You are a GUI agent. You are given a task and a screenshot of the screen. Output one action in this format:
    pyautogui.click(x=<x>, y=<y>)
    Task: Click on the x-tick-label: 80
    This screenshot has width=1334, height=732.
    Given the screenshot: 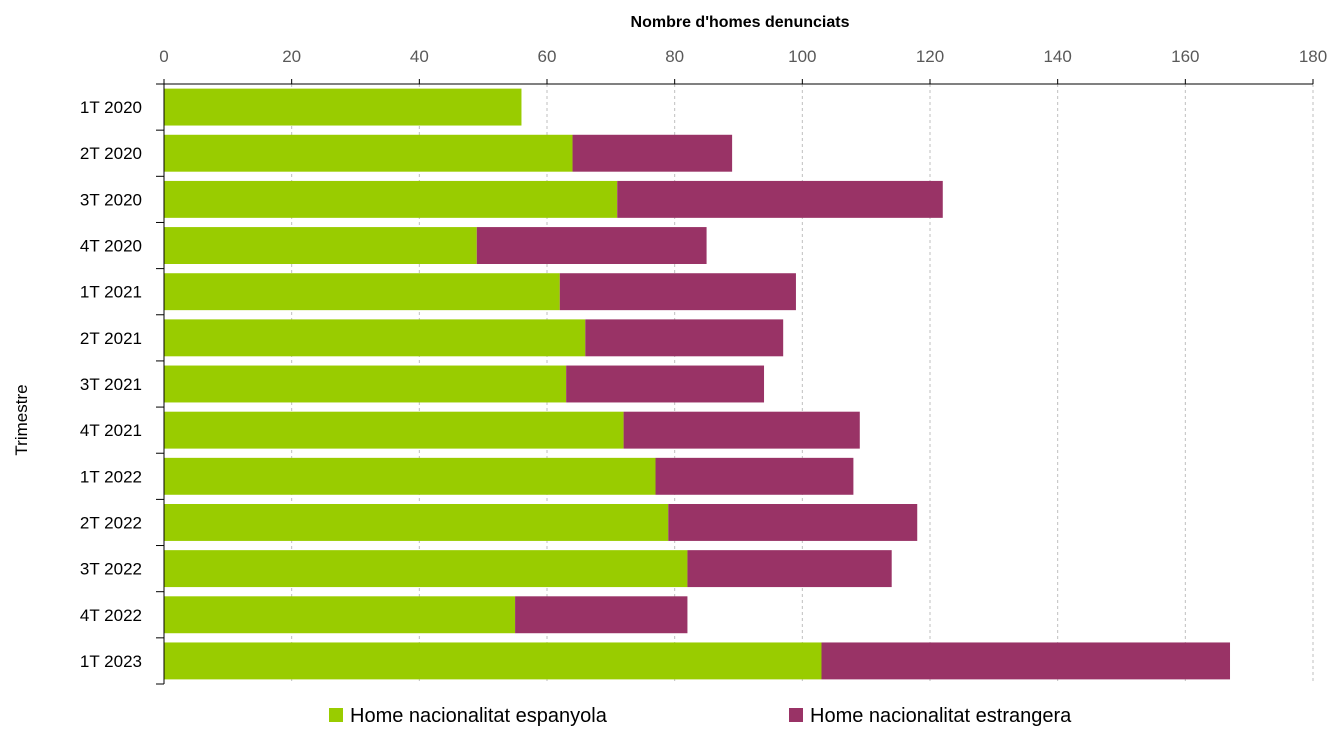 What is the action you would take?
    pyautogui.click(x=674, y=56)
    